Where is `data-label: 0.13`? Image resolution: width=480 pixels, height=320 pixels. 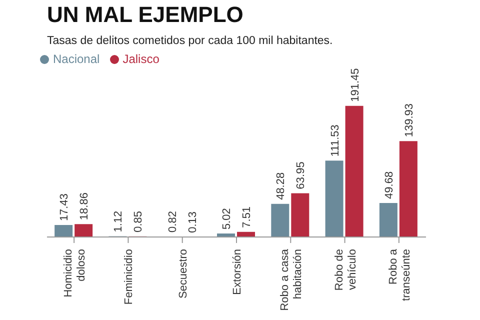 data-label: 0.13 is located at coordinates (192, 222).